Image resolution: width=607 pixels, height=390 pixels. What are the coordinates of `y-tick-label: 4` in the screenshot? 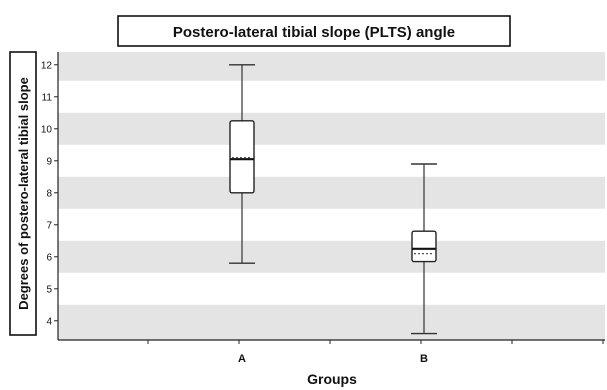 It's located at (49, 321).